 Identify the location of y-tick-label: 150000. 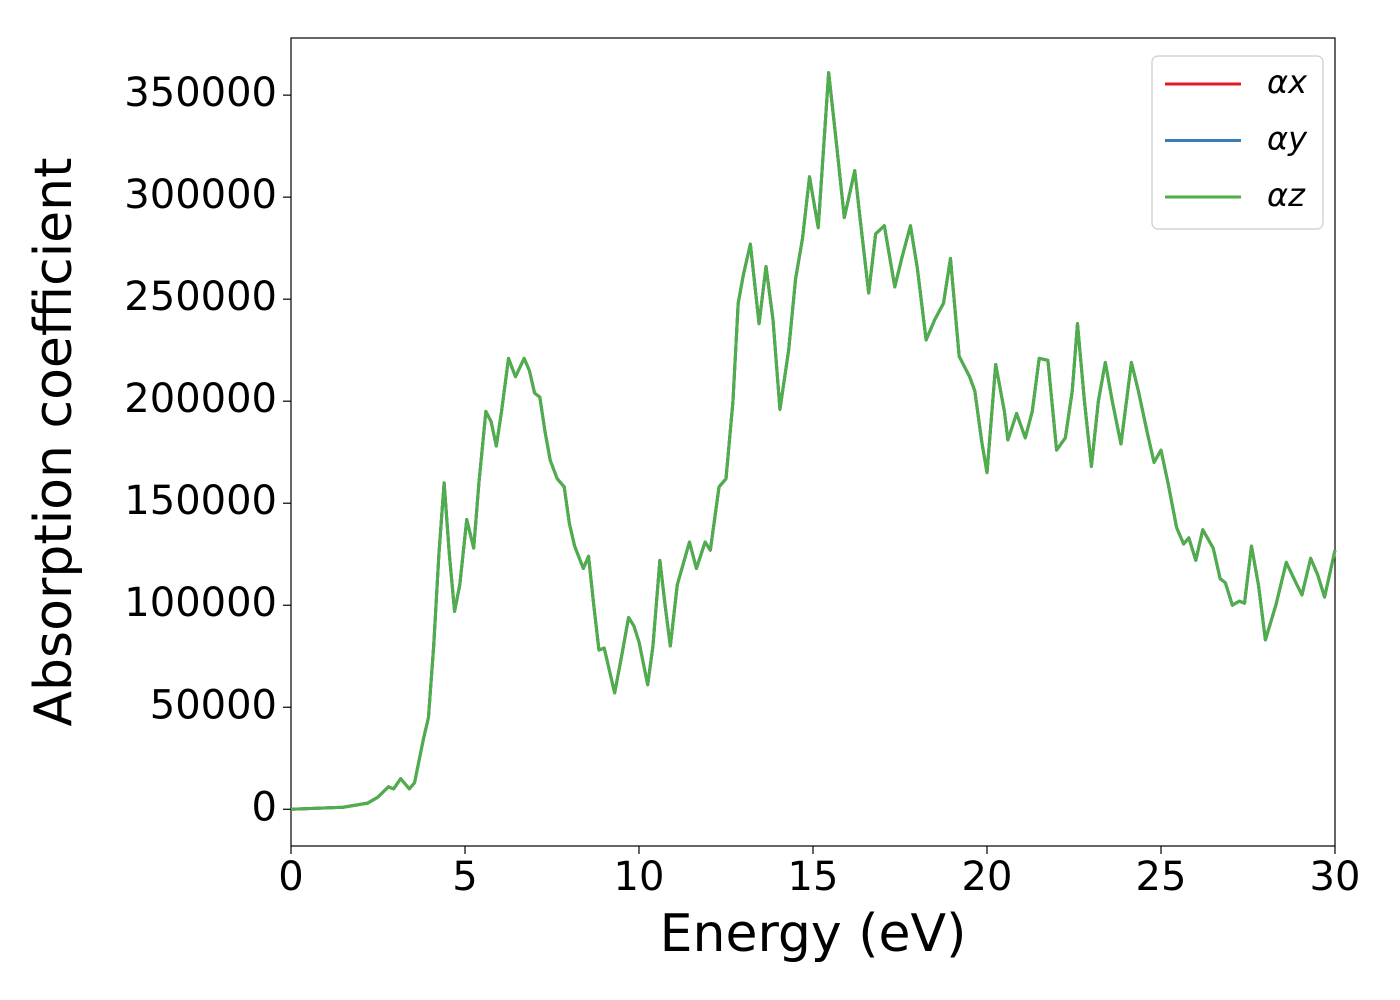
(200, 501).